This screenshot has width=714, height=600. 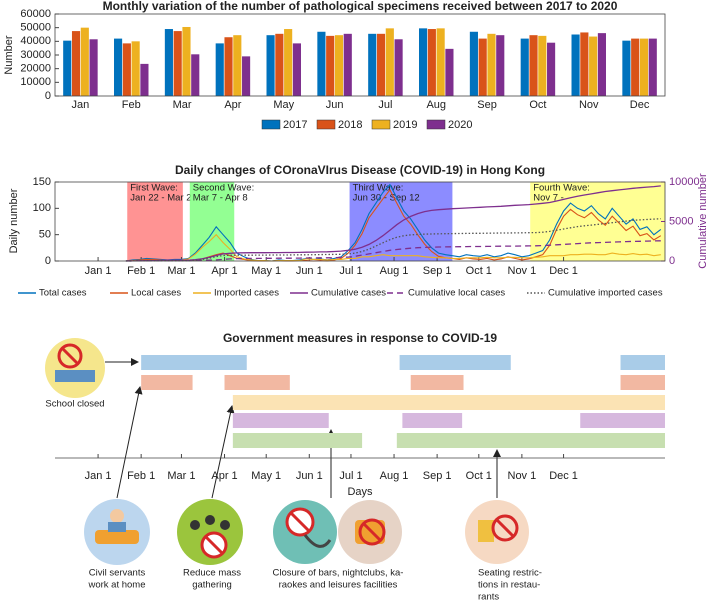 I want to click on y2-tick-label: 10000, so click(x=684, y=182).